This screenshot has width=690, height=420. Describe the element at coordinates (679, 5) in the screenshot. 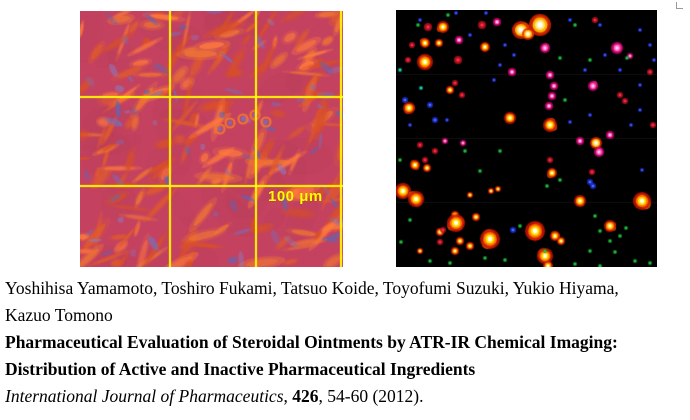

I see `corner-artifact-mark` at that location.